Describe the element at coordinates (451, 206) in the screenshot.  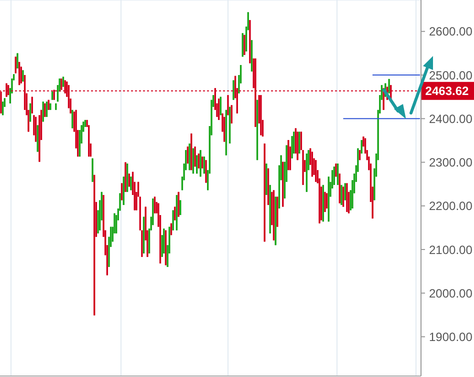
I see `y-tick-label: 2200.00` at that location.